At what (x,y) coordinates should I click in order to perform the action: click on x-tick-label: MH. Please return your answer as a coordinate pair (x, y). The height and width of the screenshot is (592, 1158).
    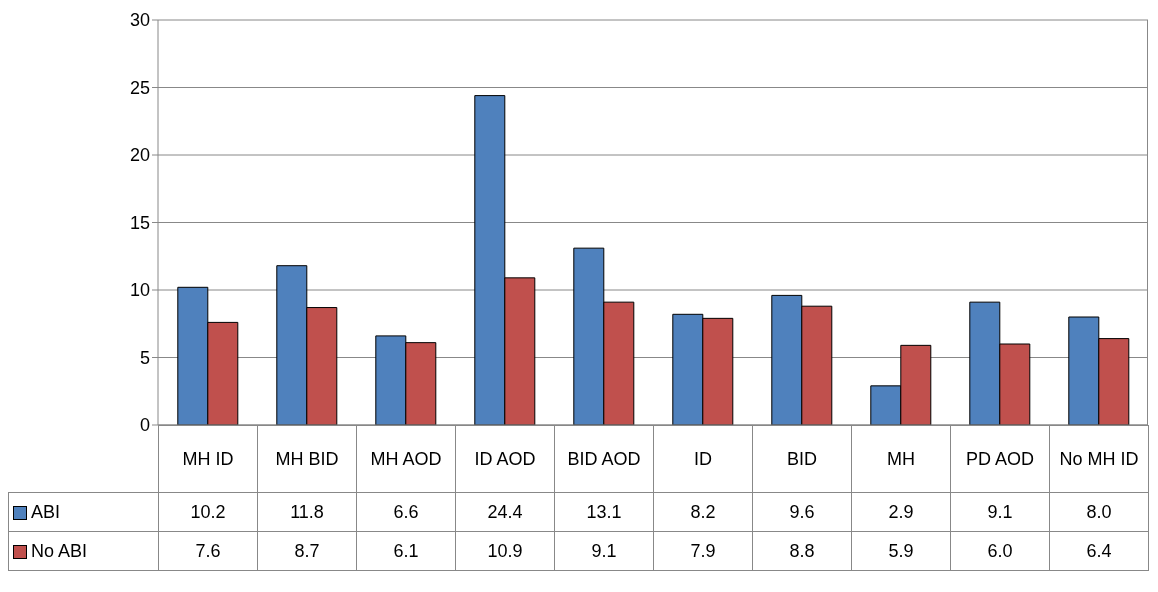
    Looking at the image, I should click on (901, 459).